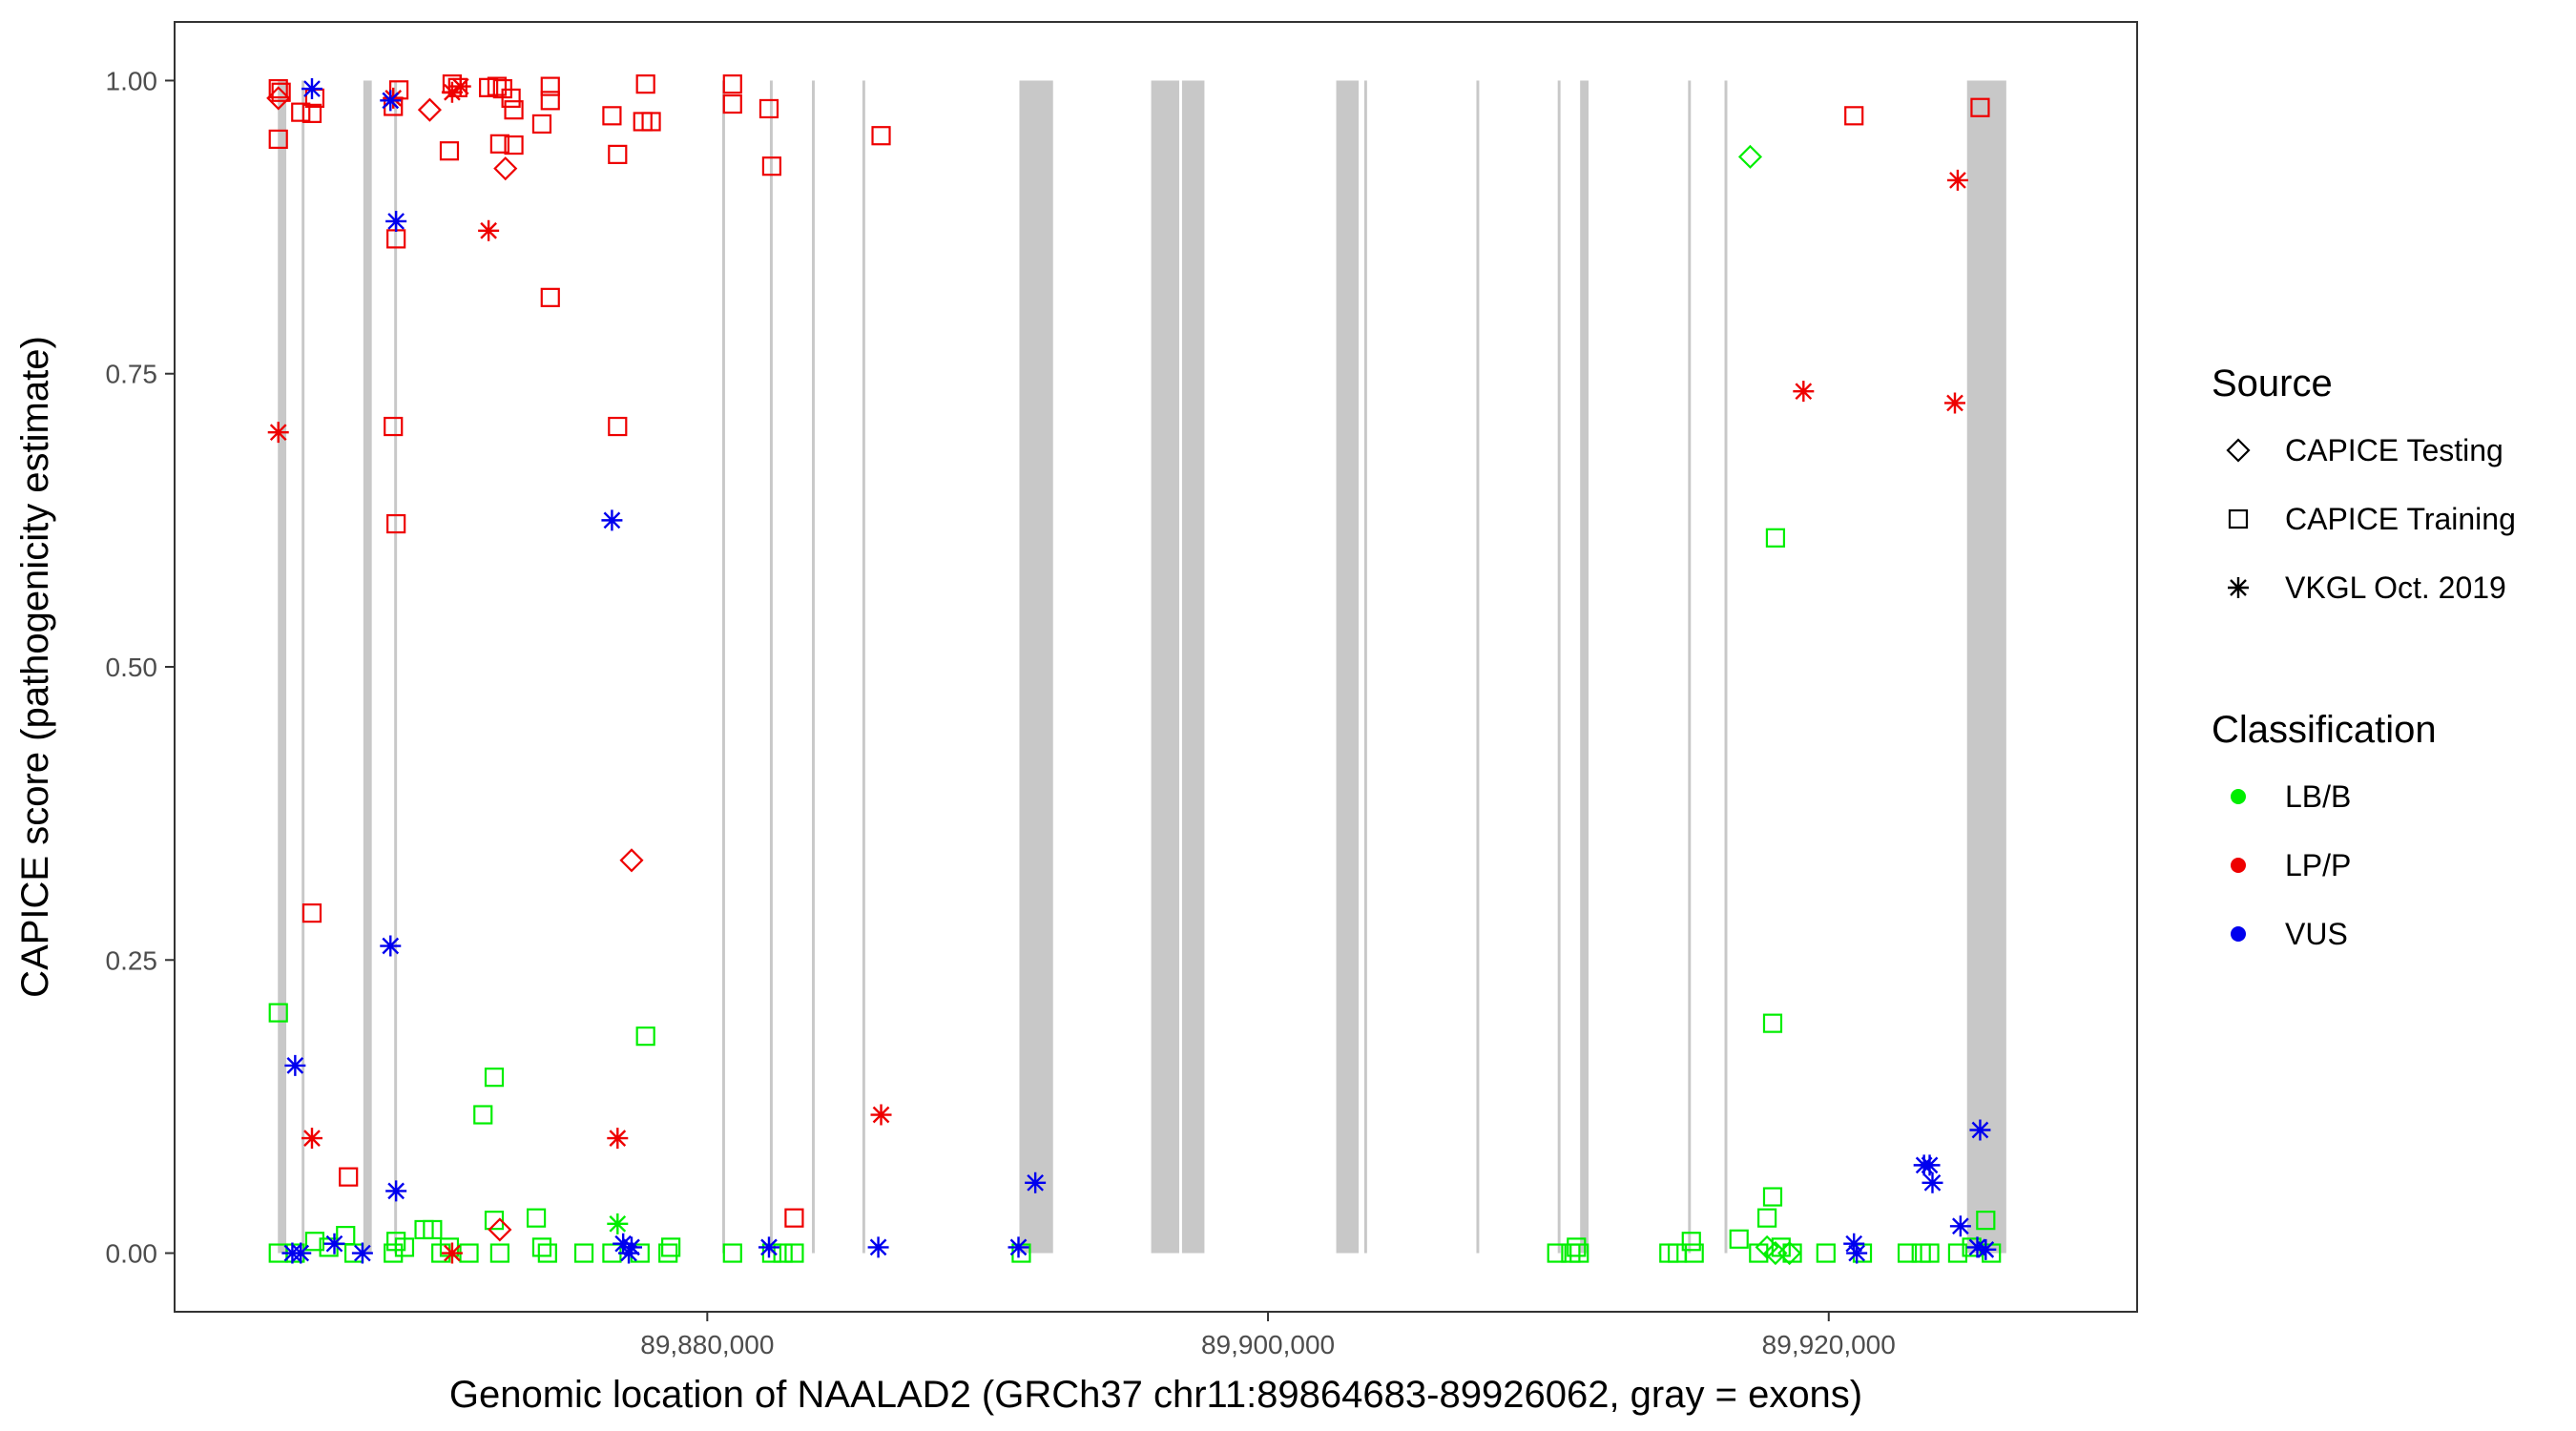 The height and width of the screenshot is (1431, 2576). Describe the element at coordinates (2395, 587) in the screenshot. I see `legend-source-label: VKGL Oct. 2019` at that location.